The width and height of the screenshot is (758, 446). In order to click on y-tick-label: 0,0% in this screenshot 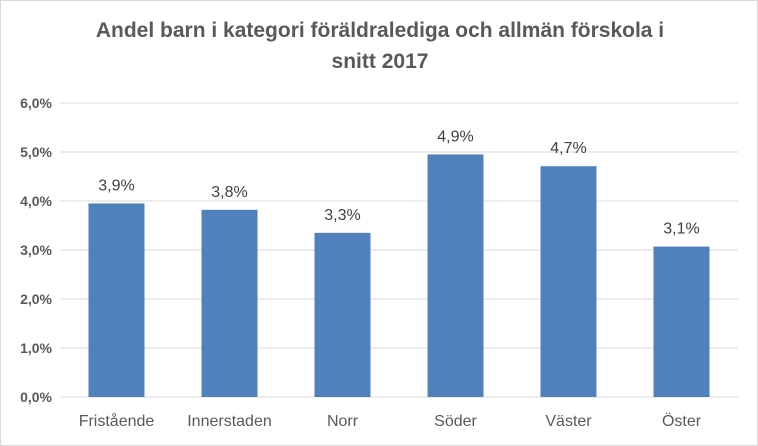, I will do `click(36, 397)`.